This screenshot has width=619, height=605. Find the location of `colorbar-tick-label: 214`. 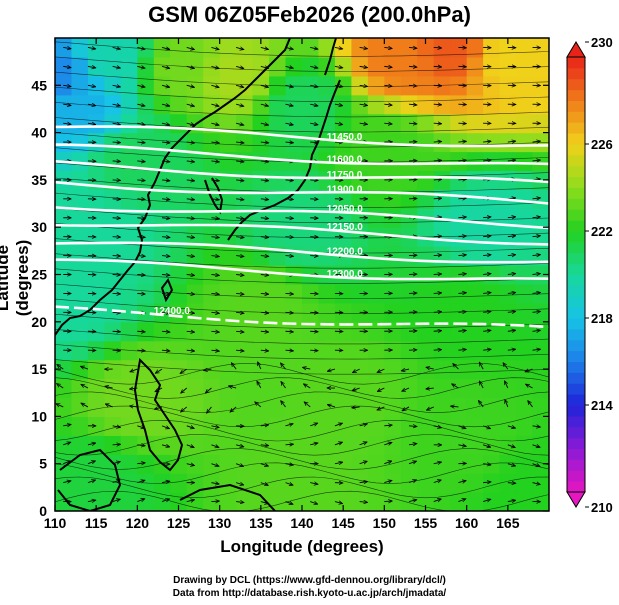

colorbar-tick-label: 214 is located at coordinates (602, 405).